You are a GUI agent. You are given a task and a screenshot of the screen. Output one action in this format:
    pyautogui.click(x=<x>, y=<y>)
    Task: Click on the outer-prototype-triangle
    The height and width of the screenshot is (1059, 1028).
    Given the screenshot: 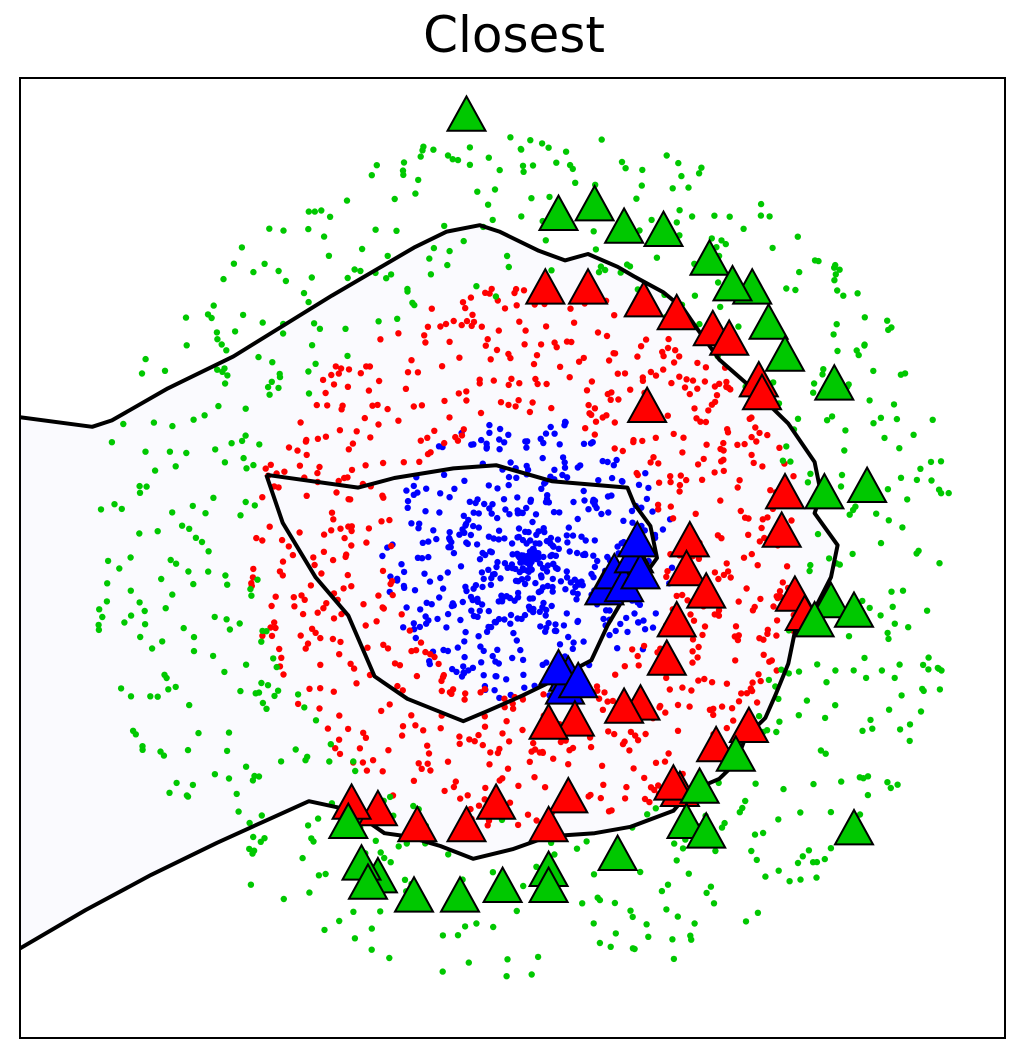 What is the action you would take?
    pyautogui.click(x=831, y=599)
    